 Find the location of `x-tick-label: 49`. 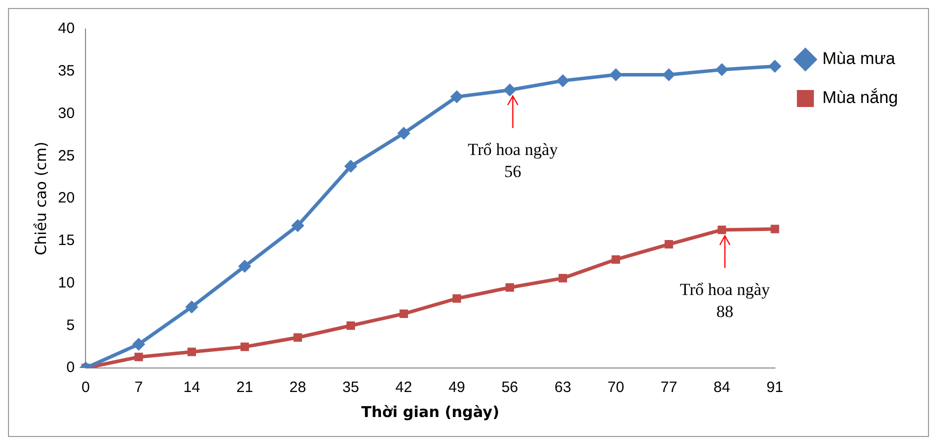

x-tick-label: 49 is located at coordinates (457, 387).